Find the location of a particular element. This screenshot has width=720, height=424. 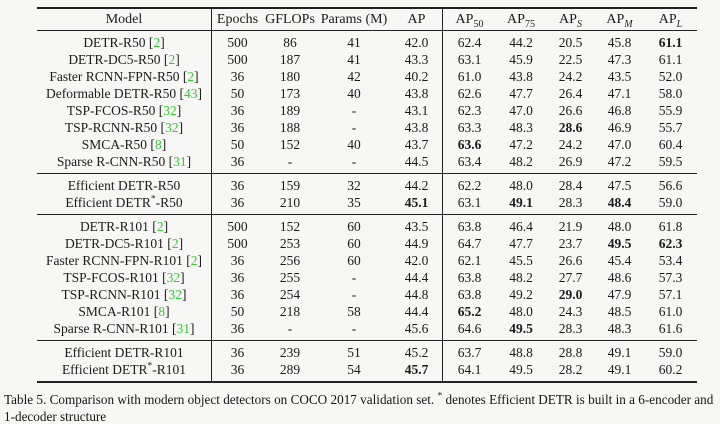

value-cell: 48.5 is located at coordinates (619, 311).